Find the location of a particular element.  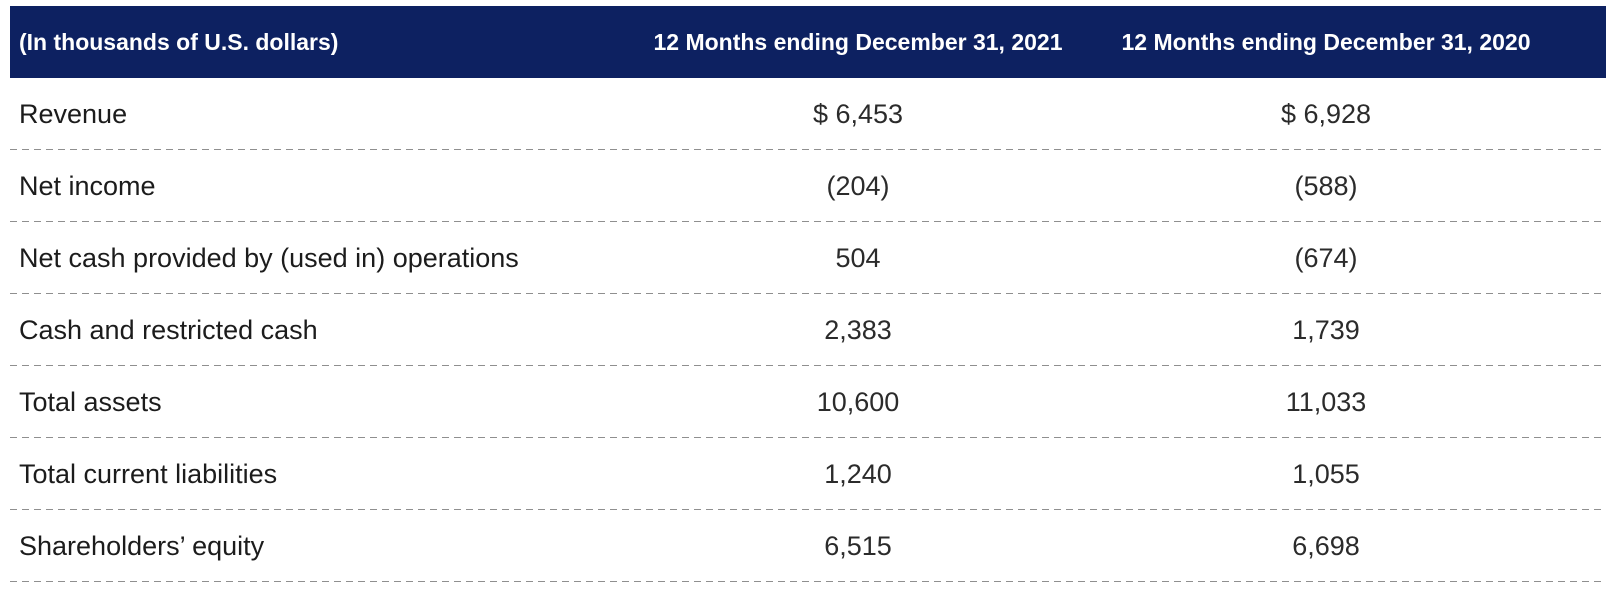

row-label: Total current liabilities is located at coordinates (148, 473).